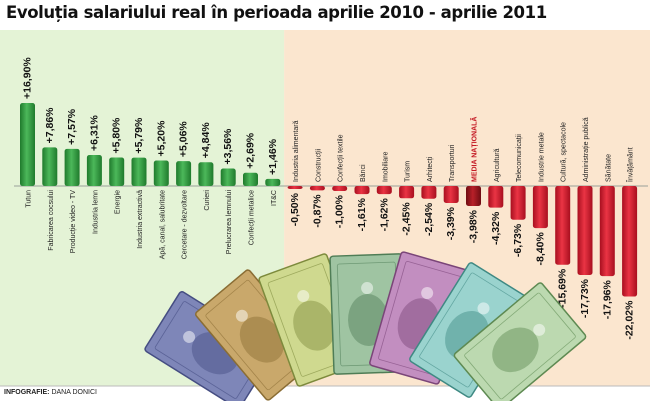 The height and width of the screenshot is (401, 650). I want to click on category-label: Cercetare - dezvoltare, so click(185, 224).